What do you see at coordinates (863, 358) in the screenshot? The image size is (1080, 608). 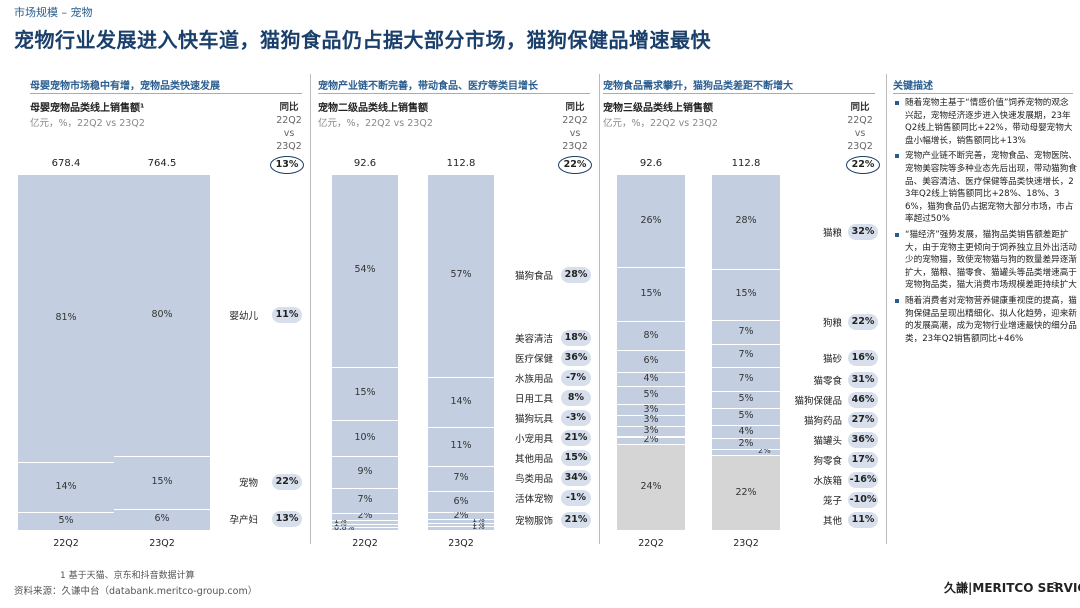 I see `yoy-pill: 16%` at bounding box center [863, 358].